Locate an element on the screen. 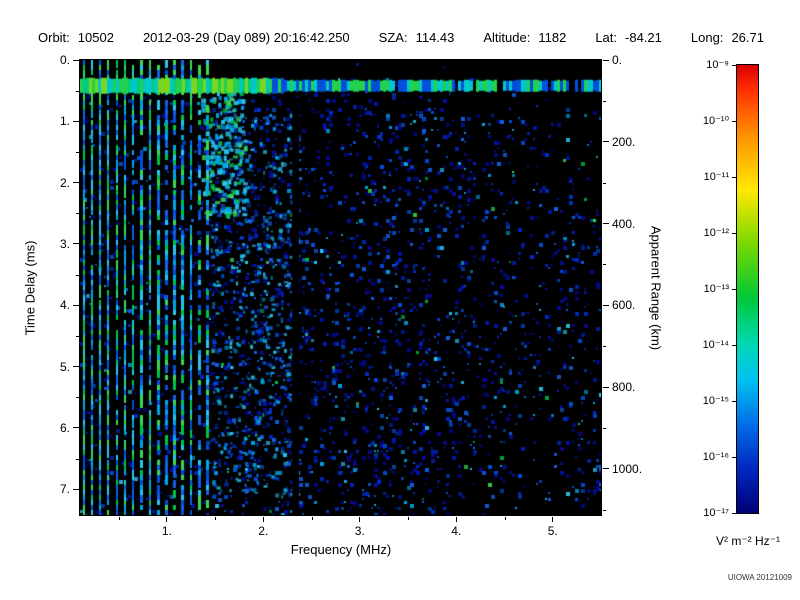 This screenshot has height=600, width=800. x-tick-label: 1. is located at coordinates (166, 531).